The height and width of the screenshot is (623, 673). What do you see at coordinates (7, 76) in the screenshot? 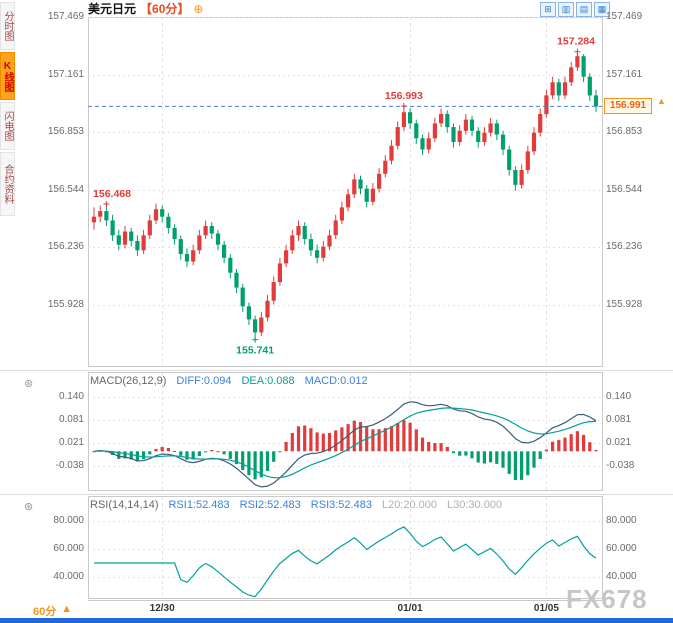
I see `tab-kline-chart: K线图` at bounding box center [7, 76].